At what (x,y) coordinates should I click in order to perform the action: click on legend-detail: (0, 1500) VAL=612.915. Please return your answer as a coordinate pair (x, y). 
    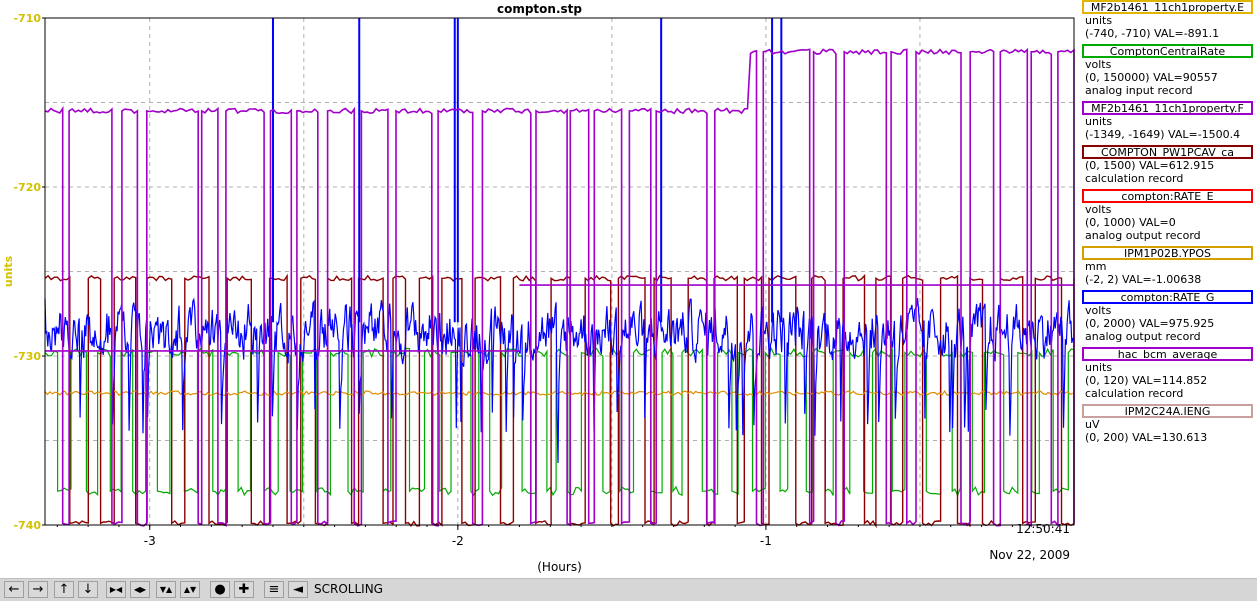
    Looking at the image, I should click on (1150, 165).